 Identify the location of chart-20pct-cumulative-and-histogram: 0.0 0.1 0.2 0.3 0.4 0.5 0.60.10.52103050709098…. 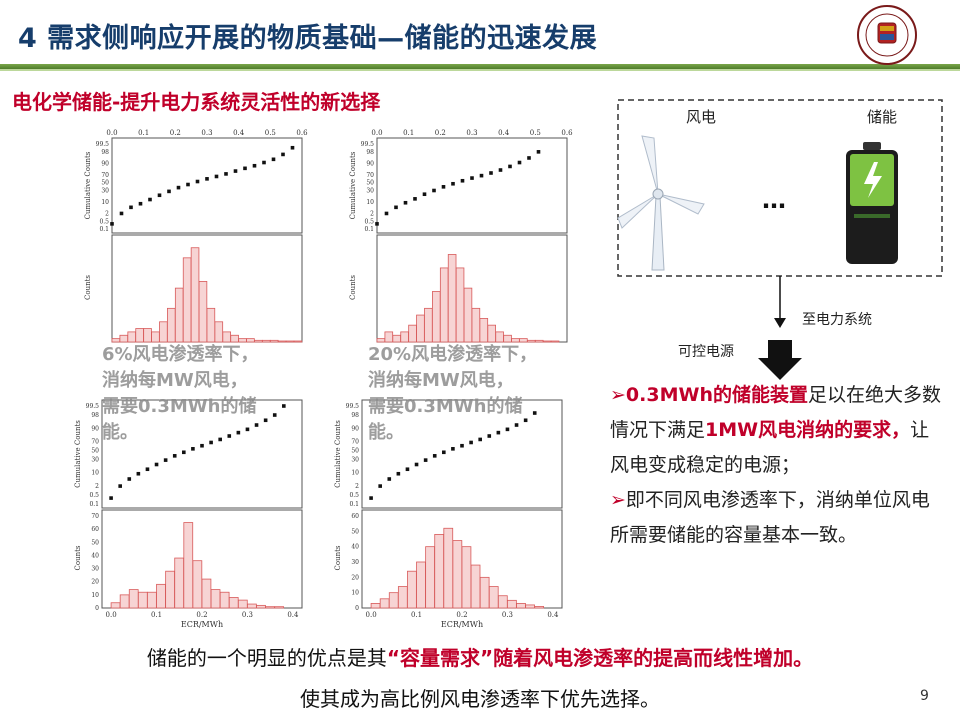
(461, 236).